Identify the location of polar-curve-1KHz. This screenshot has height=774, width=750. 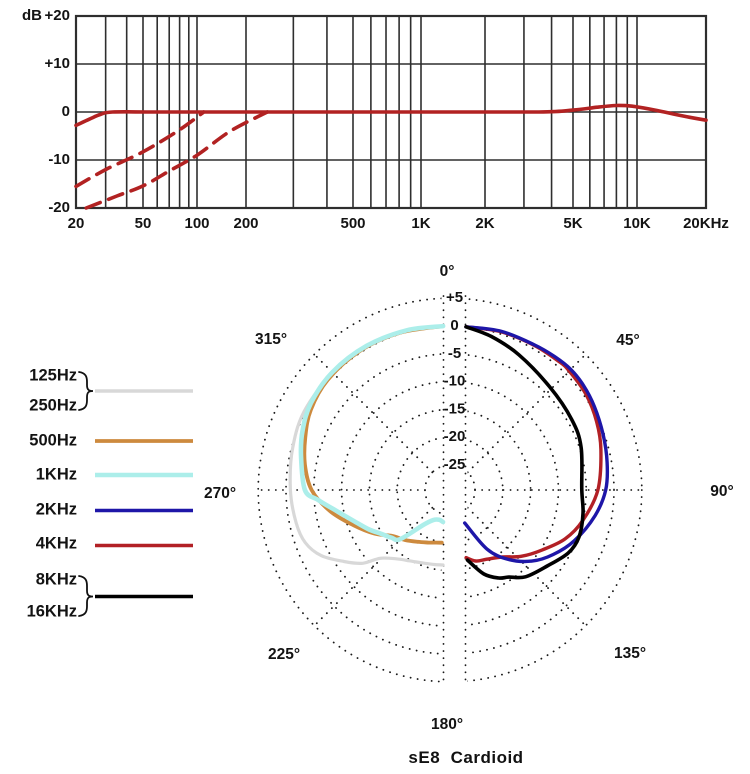
(372, 433).